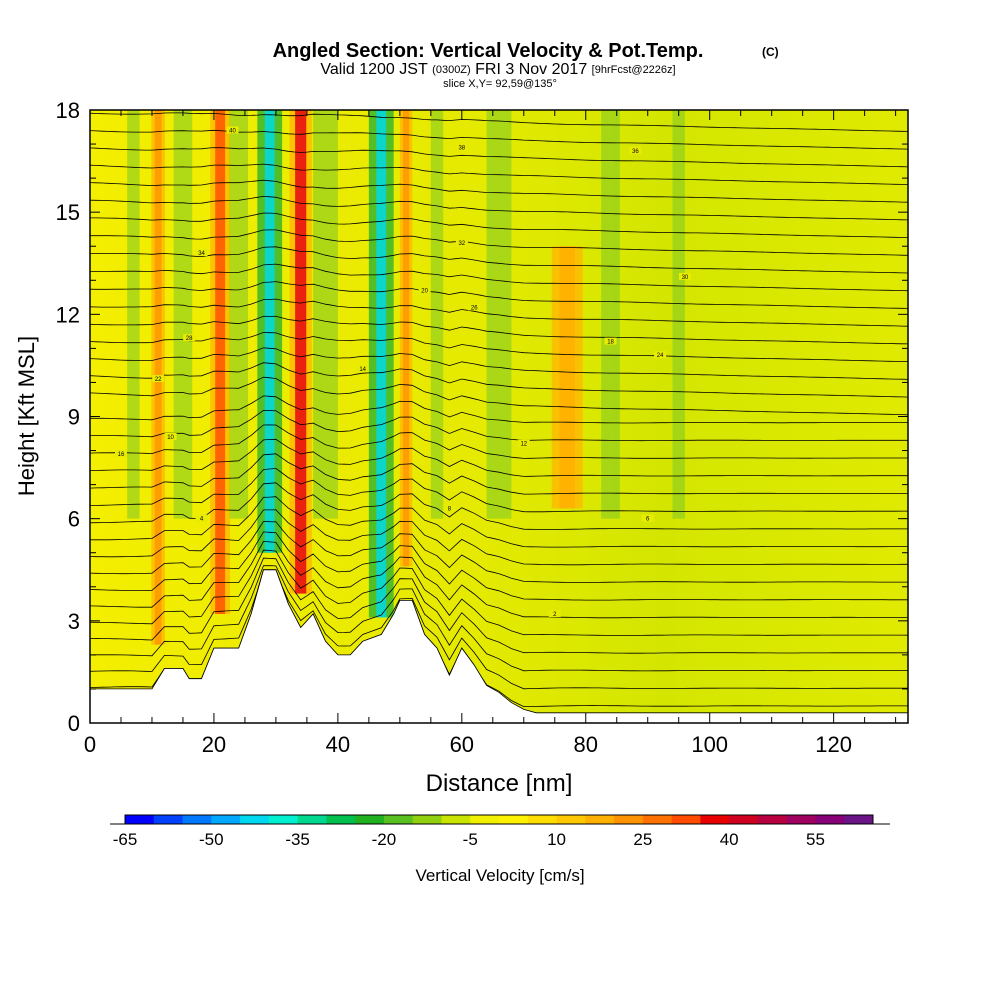 The width and height of the screenshot is (1000, 1005). Describe the element at coordinates (121, 455) in the screenshot. I see `contour-label: 16` at that location.